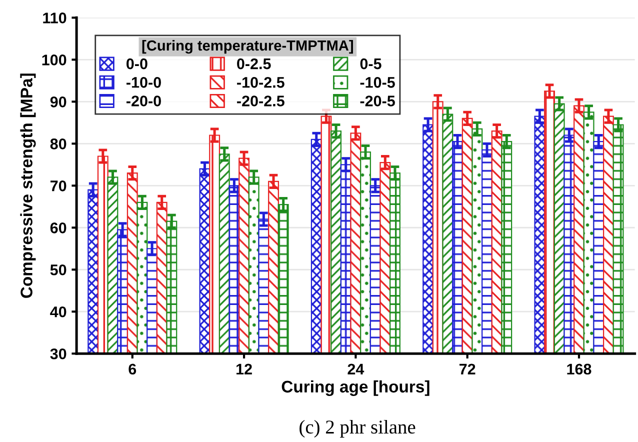 The width and height of the screenshot is (638, 442). I want to click on y-tick-label: 60, so click(58, 228).